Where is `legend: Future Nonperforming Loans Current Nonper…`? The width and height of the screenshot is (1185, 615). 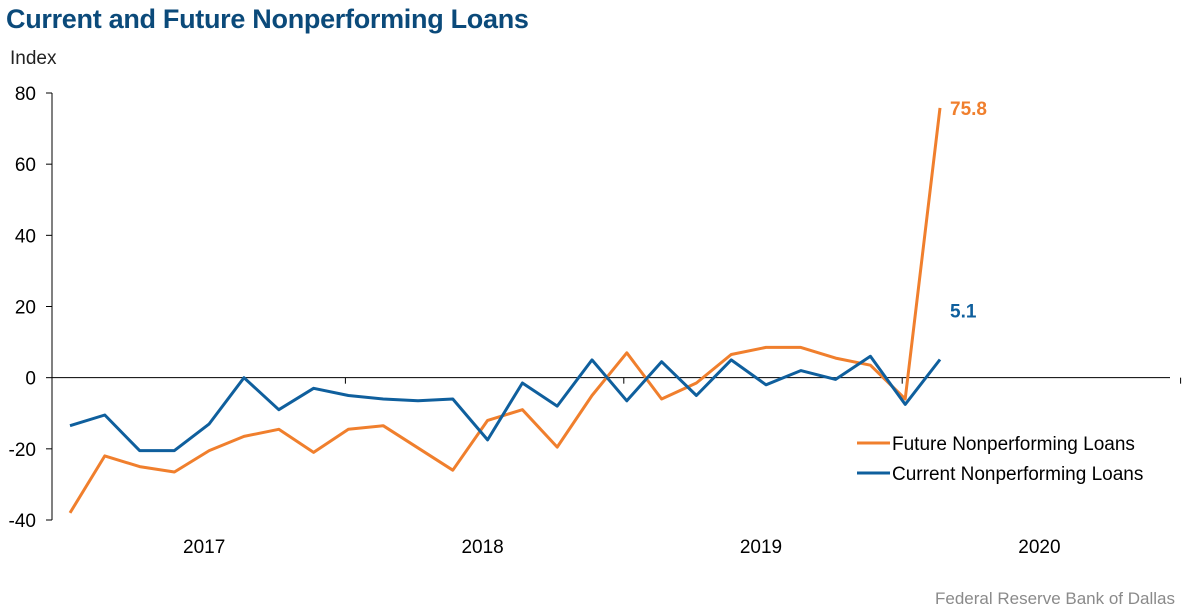
legend: Future Nonperforming Loans Current Nonper… is located at coordinates (1000, 459).